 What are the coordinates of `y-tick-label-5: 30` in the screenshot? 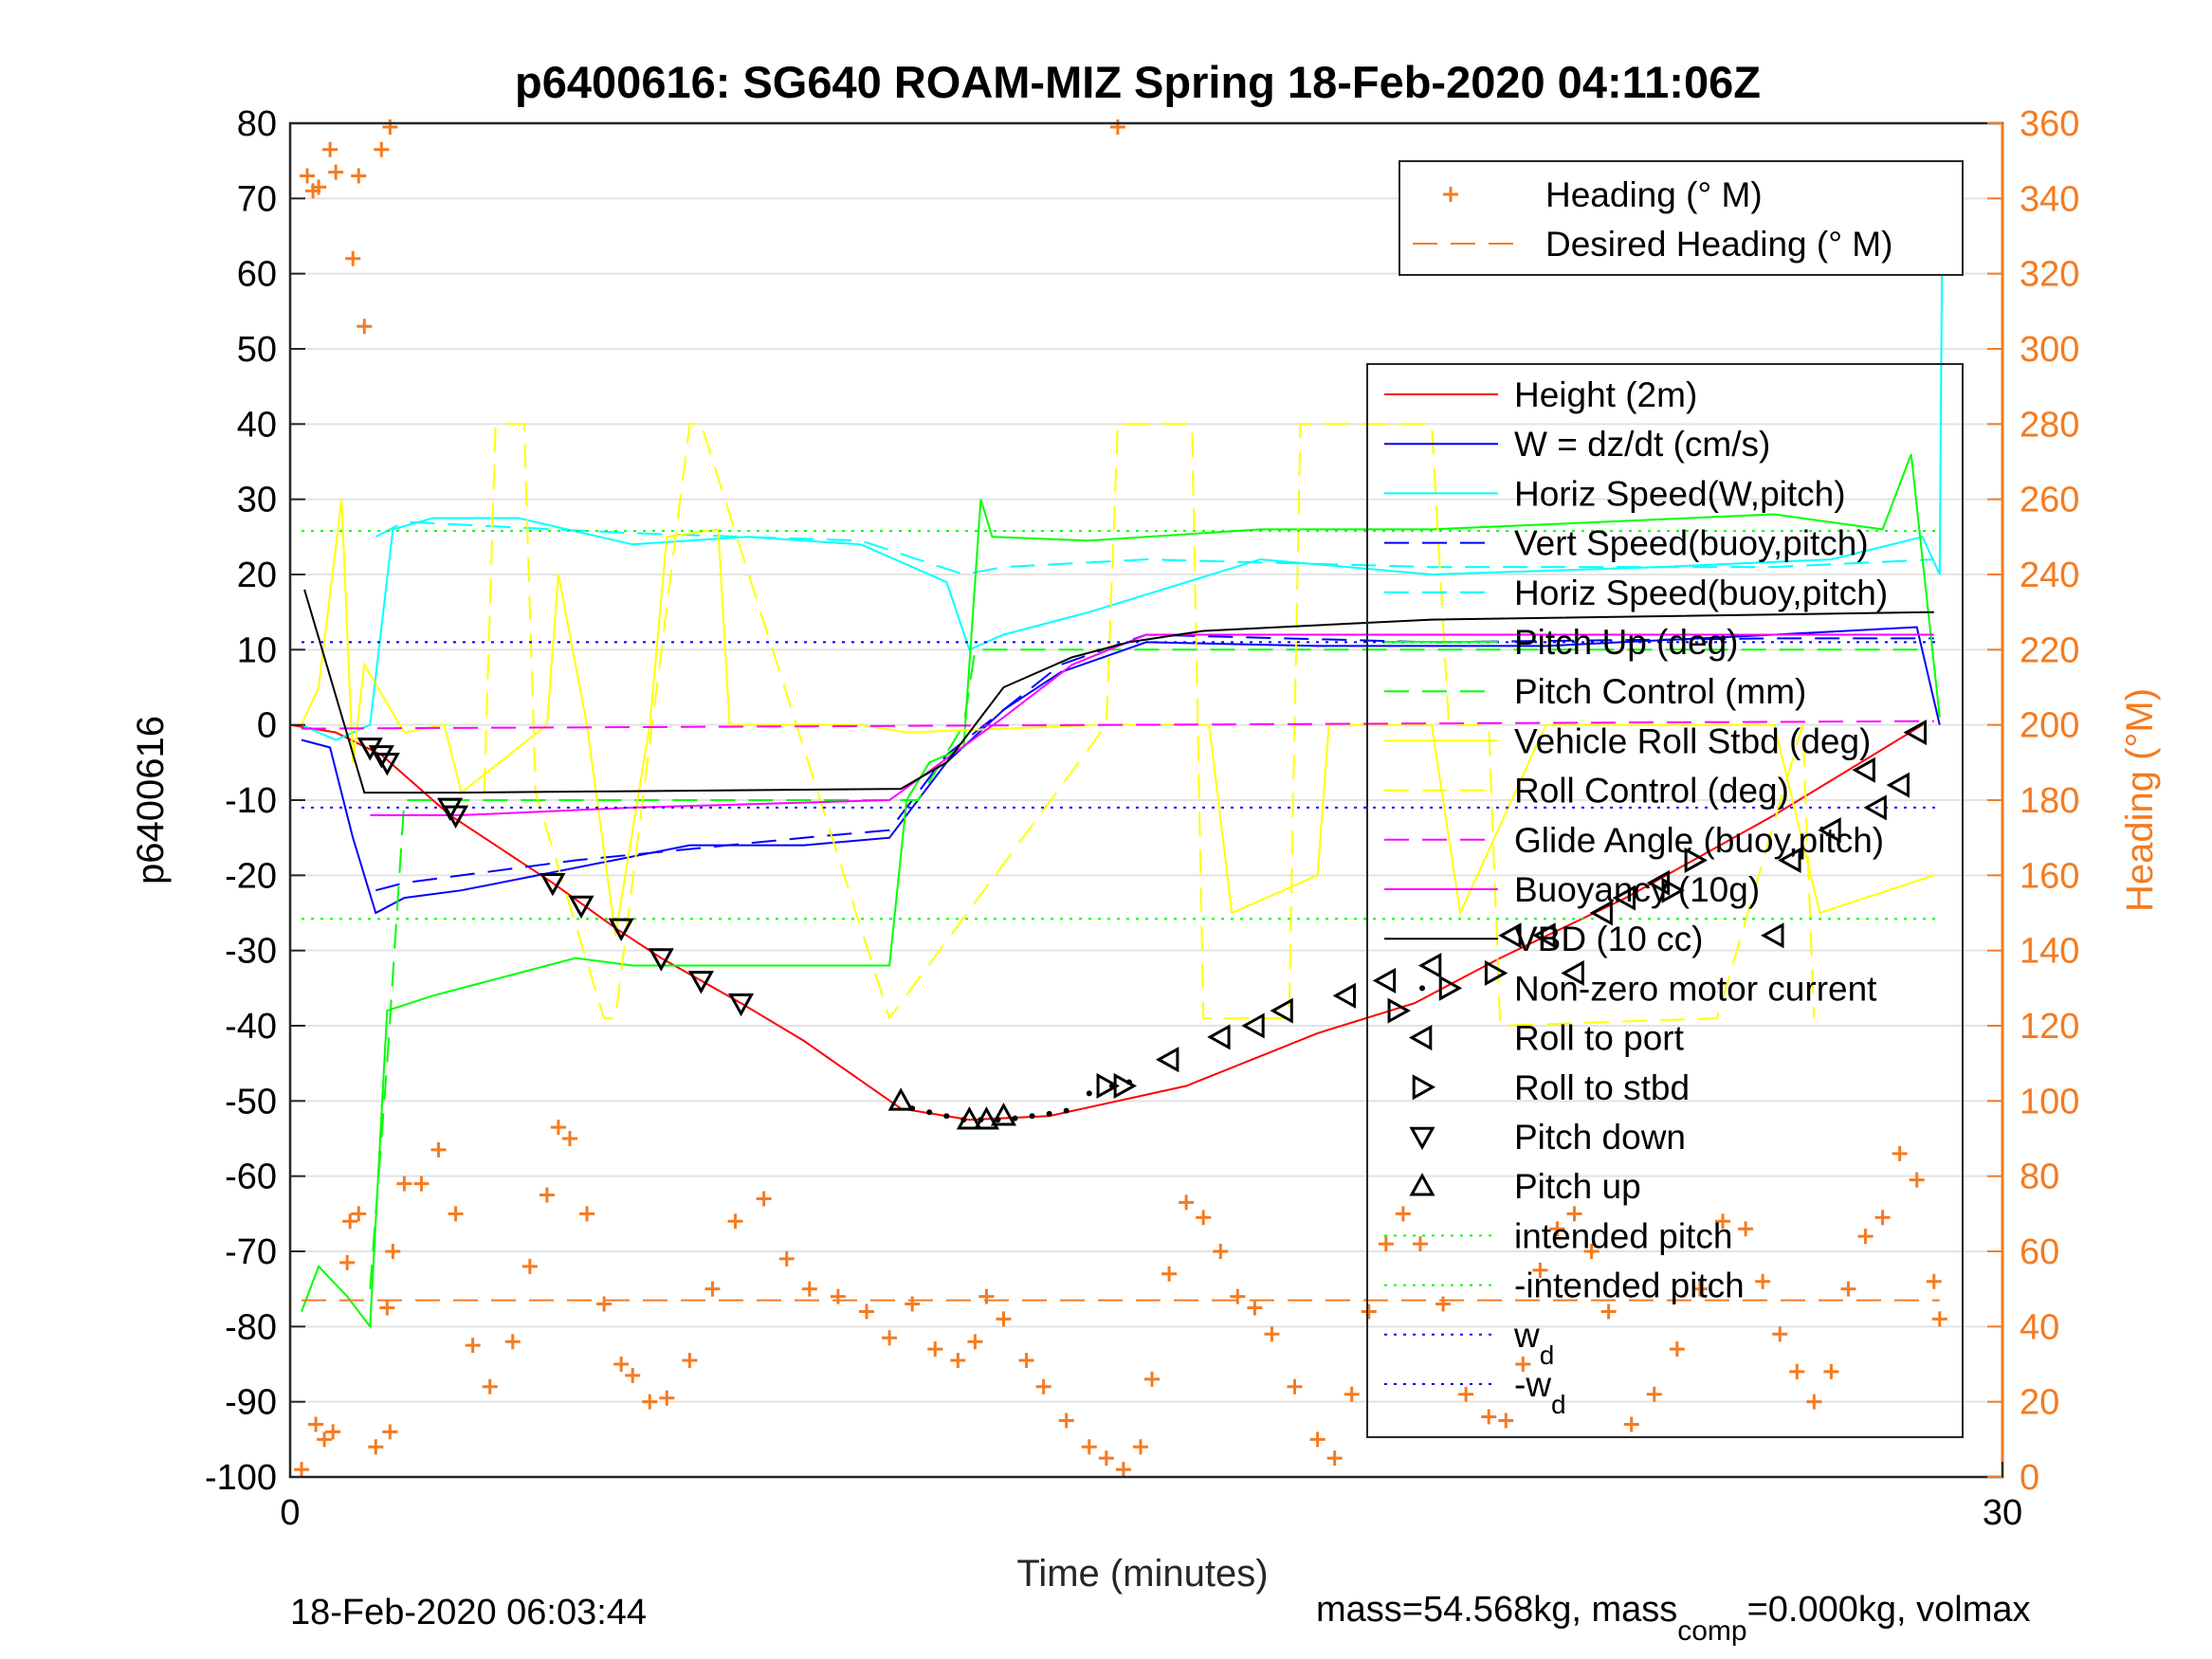 It's located at (257, 500).